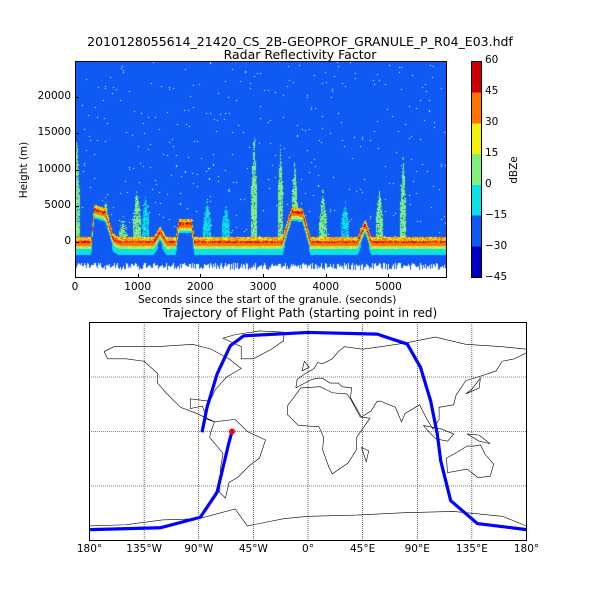 This screenshot has width=600, height=600. Describe the element at coordinates (24, 170) in the screenshot. I see `heatmap-ylabel: Height (m)` at that location.